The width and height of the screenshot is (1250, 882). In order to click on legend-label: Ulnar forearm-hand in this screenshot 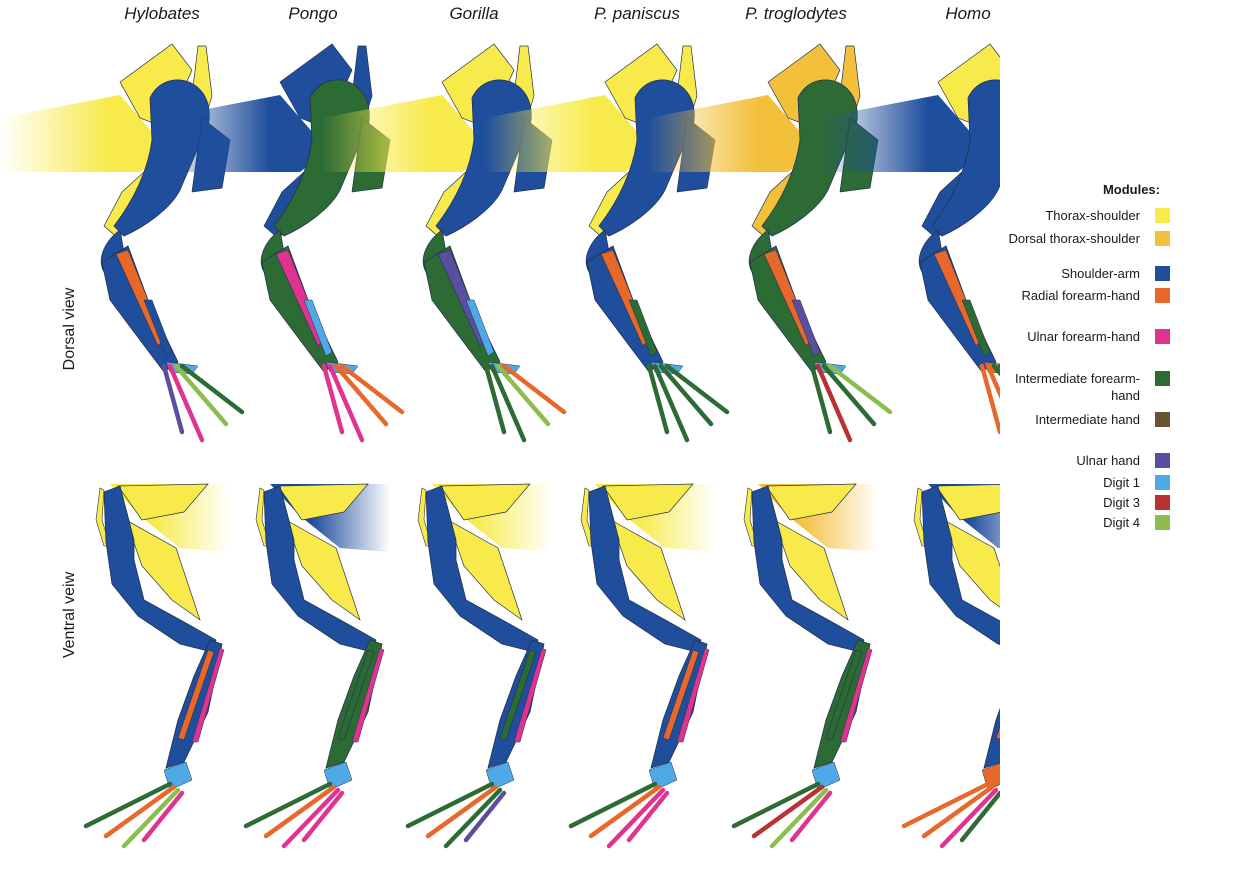, I will do `click(1083, 336)`.